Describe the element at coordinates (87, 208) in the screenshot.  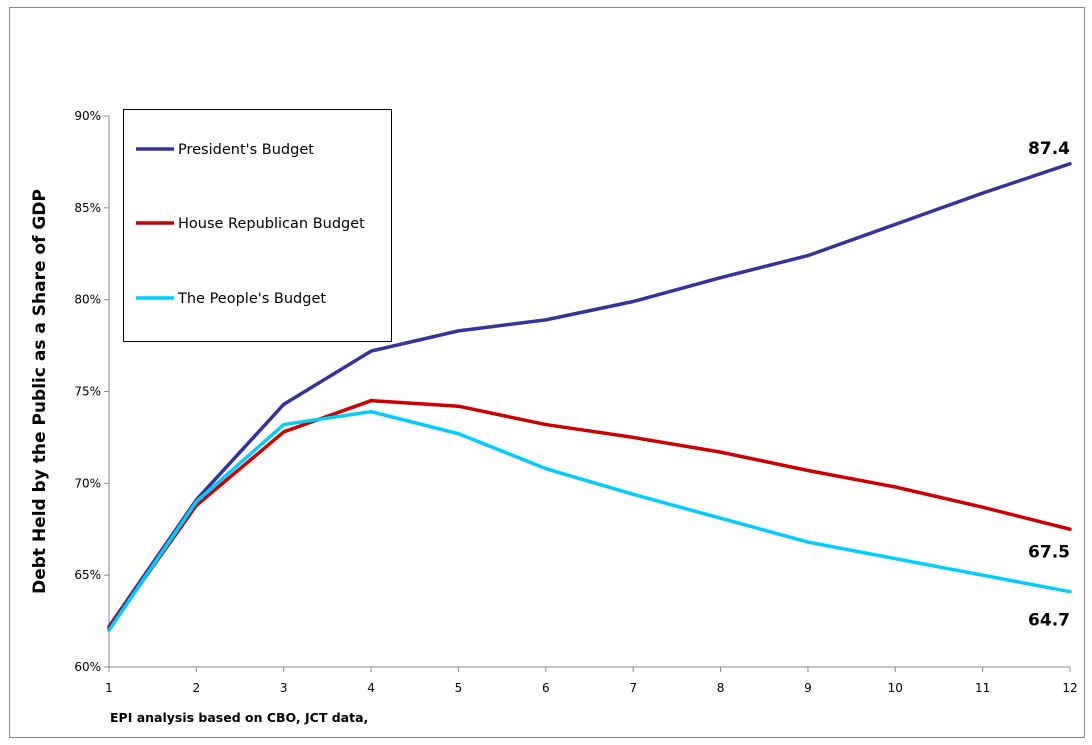
I see `y-tick-label: 85%` at that location.